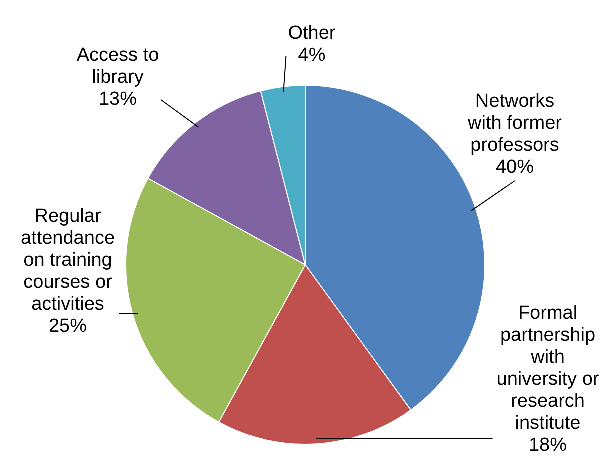  I want to click on data-label: 25%, so click(68, 327).